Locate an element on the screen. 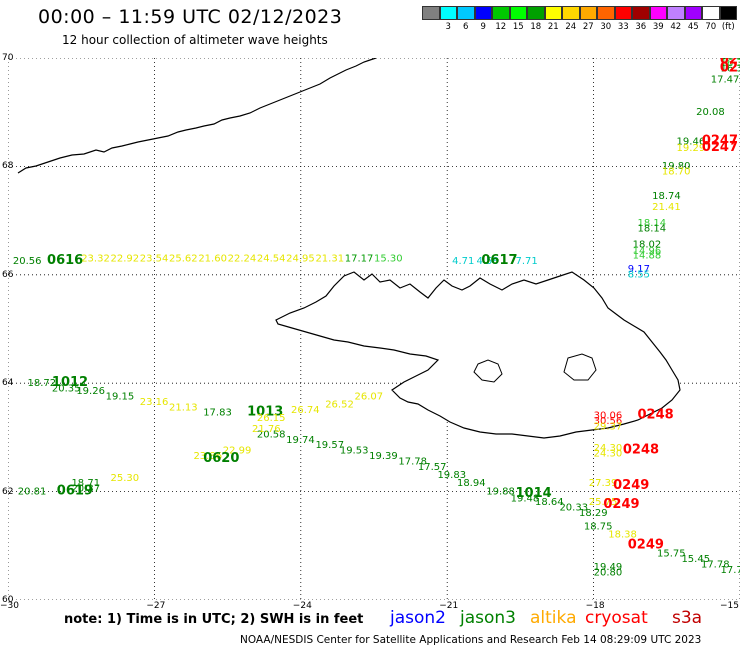  wave-height-label: 22.92 is located at coordinates (124, 258).